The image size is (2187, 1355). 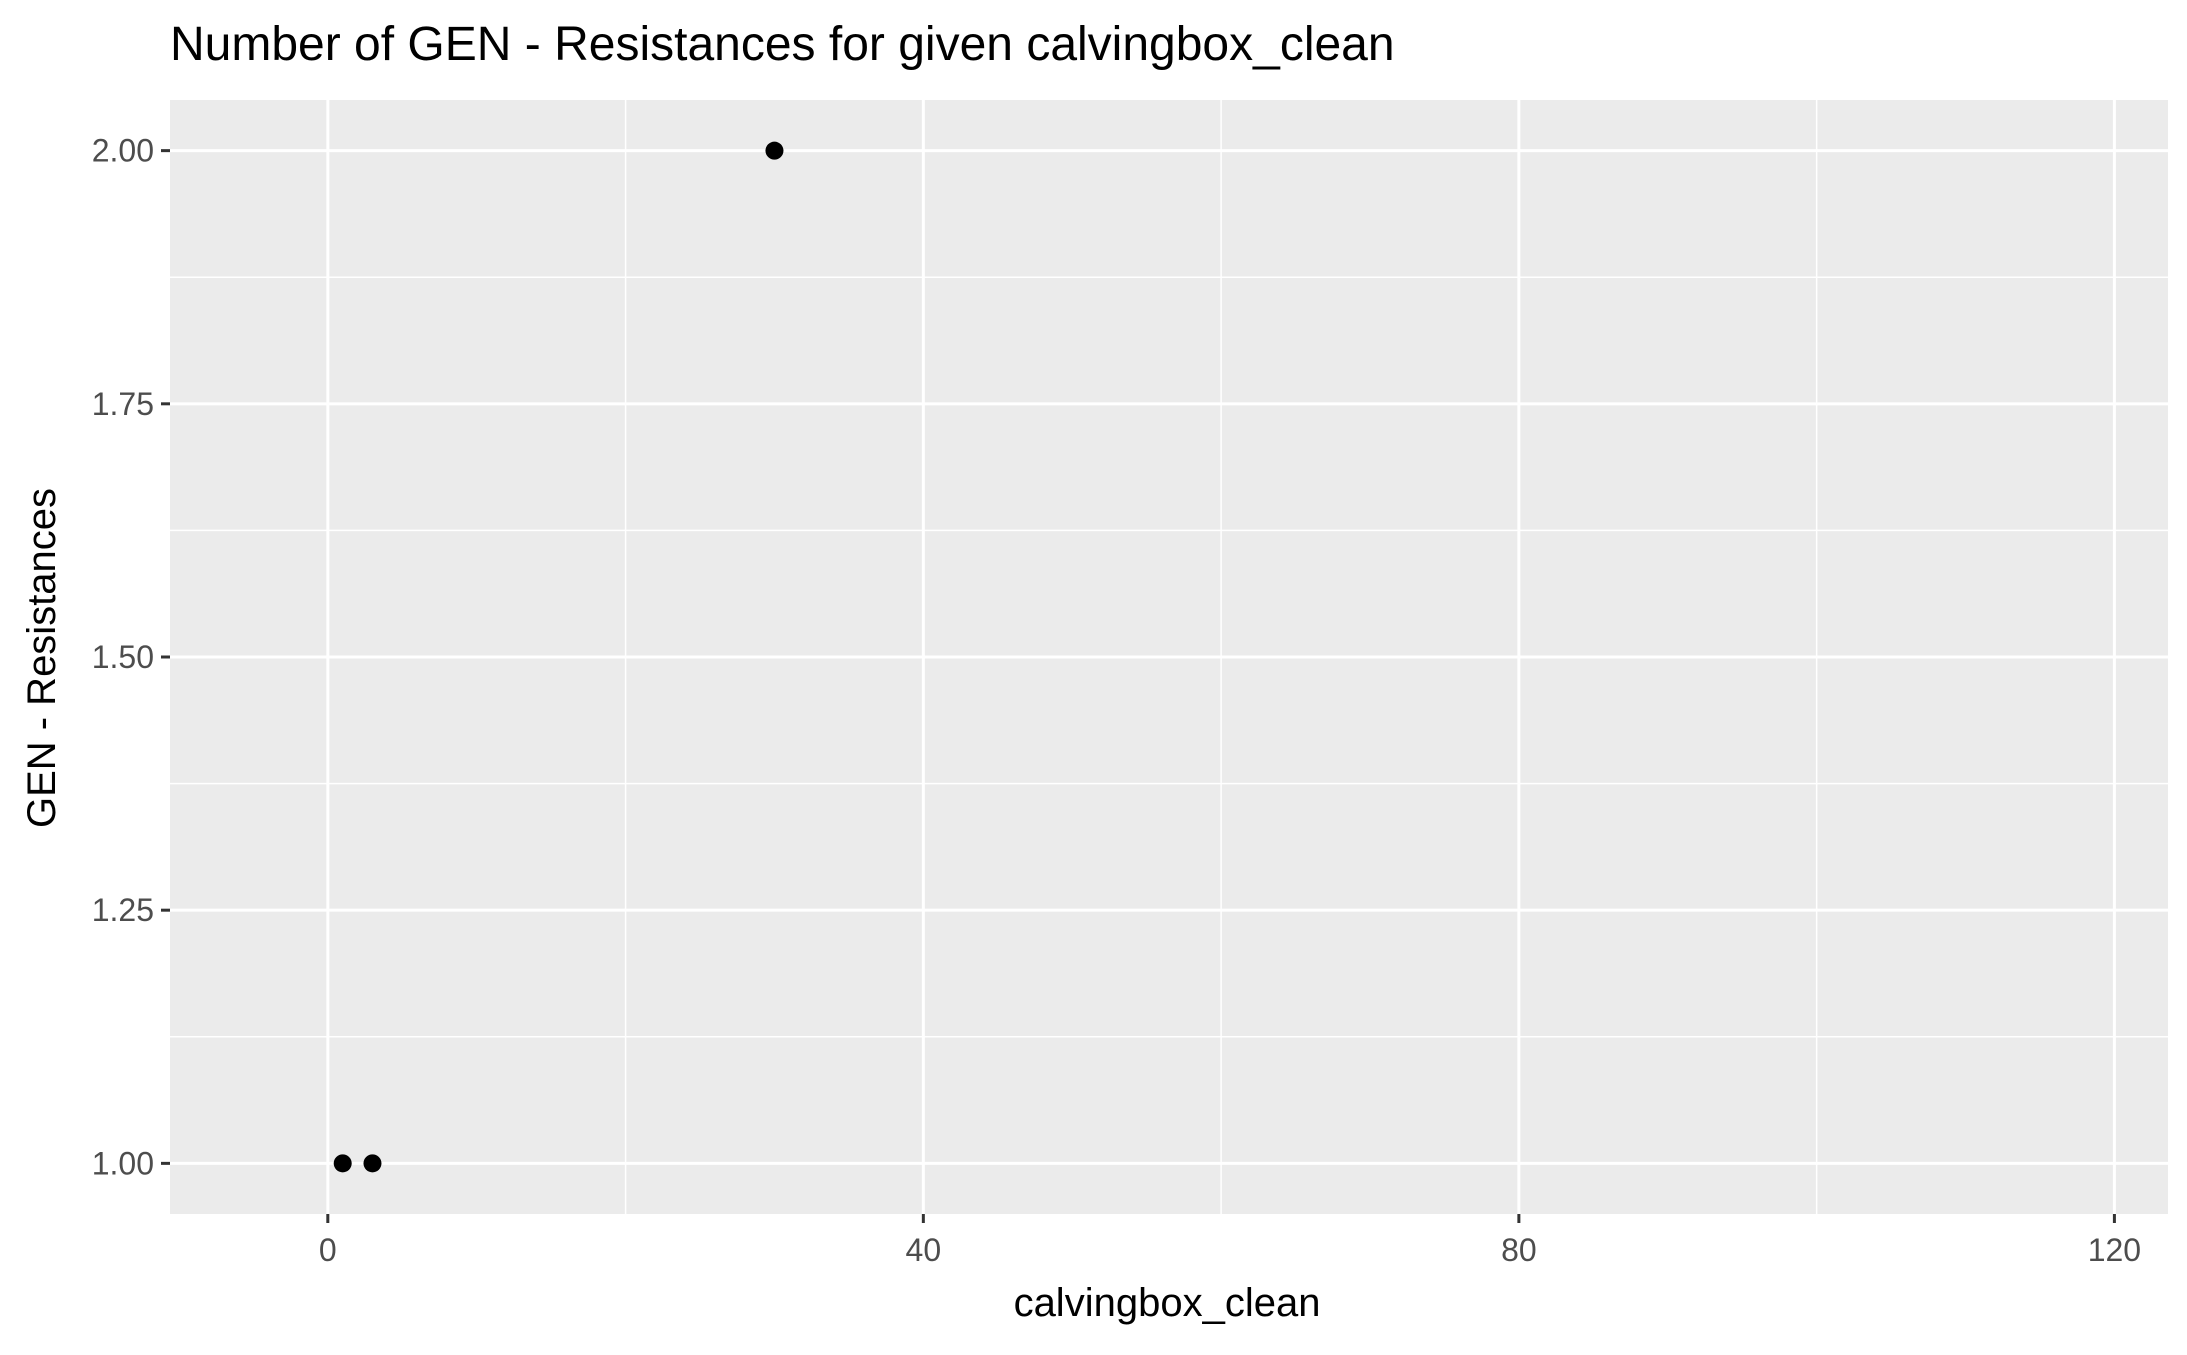 I want to click on x-tick-label: 120, so click(x=2114, y=1250).